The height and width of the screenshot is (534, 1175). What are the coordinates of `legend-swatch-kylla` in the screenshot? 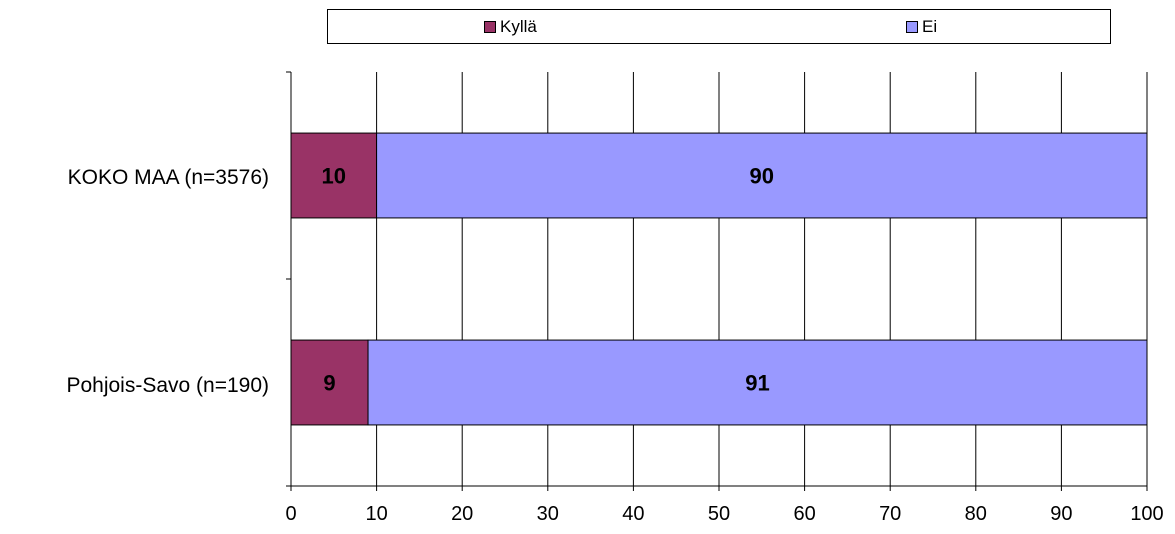 It's located at (490, 27).